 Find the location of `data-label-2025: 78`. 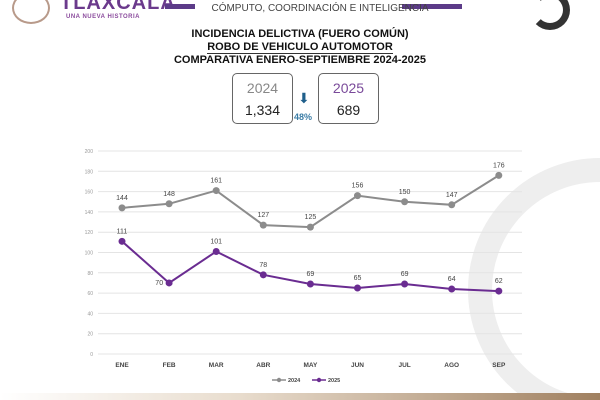

data-label-2025: 78 is located at coordinates (263, 265).